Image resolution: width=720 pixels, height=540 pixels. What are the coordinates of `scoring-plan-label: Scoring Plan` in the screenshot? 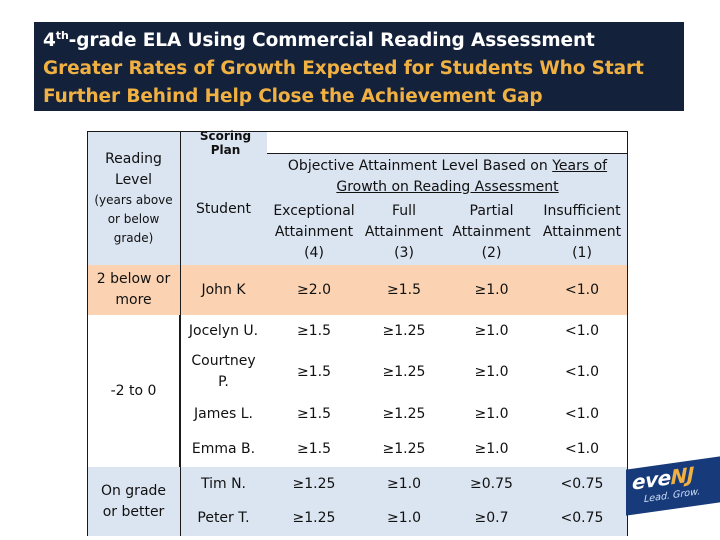 It's located at (223, 143).